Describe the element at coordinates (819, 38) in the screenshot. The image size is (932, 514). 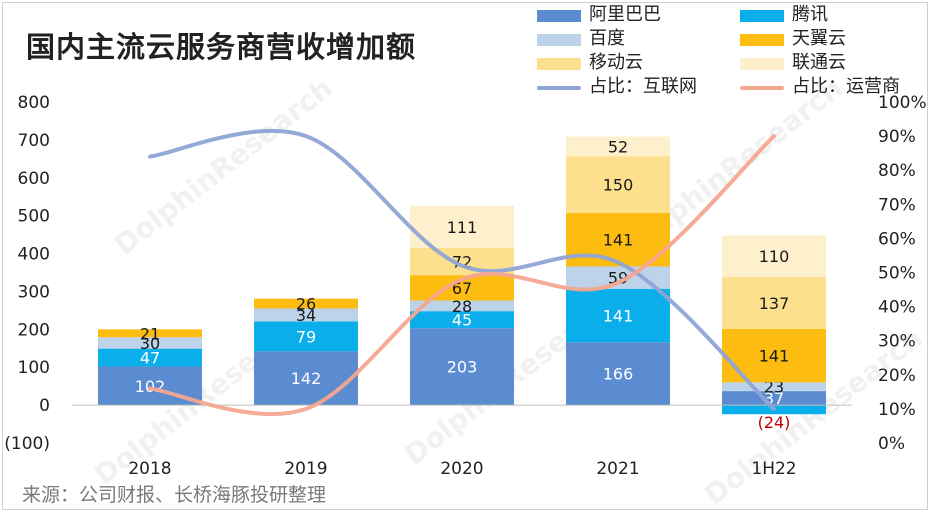
I see `legend-label: 天翼云` at that location.